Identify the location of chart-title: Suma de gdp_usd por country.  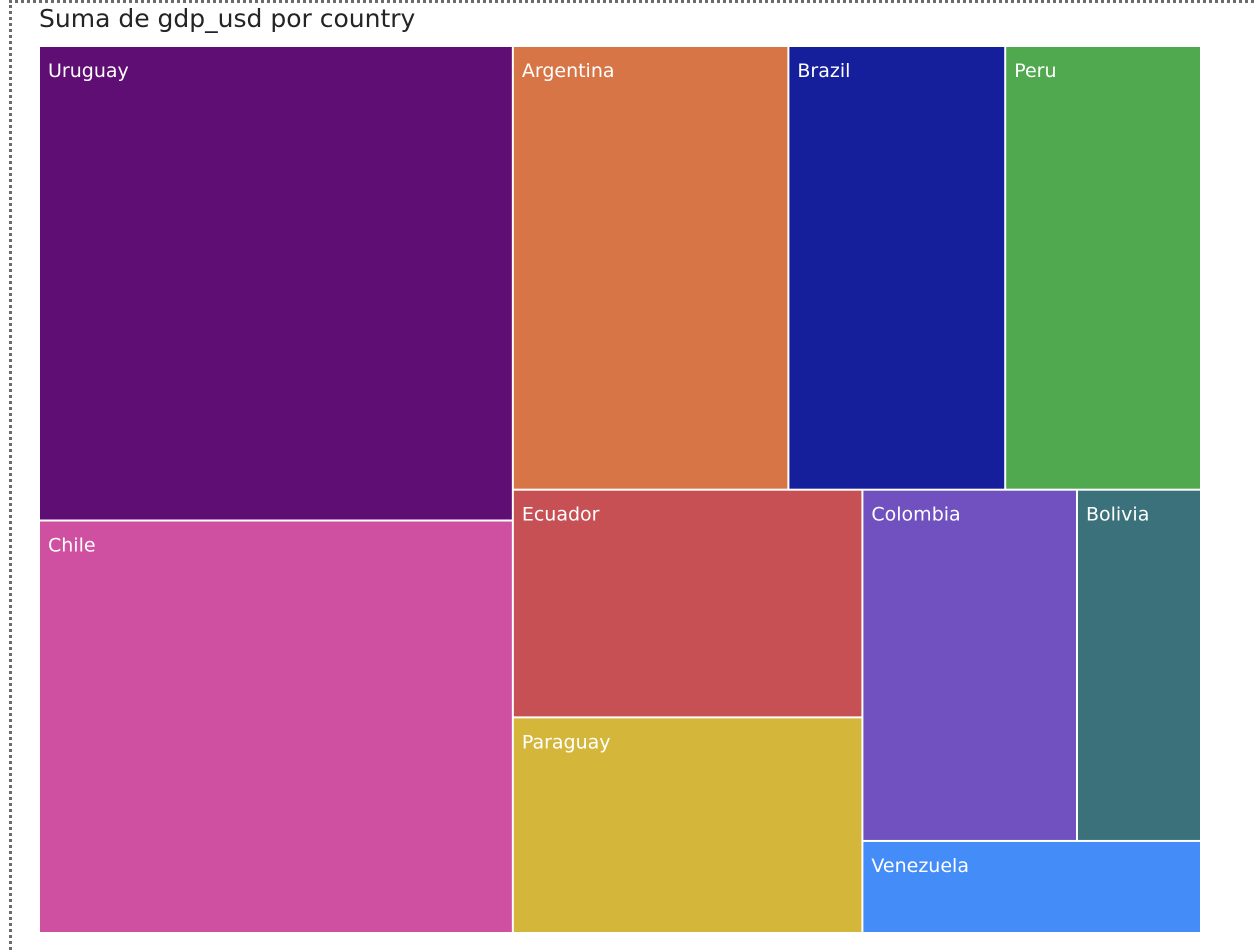
(227, 18).